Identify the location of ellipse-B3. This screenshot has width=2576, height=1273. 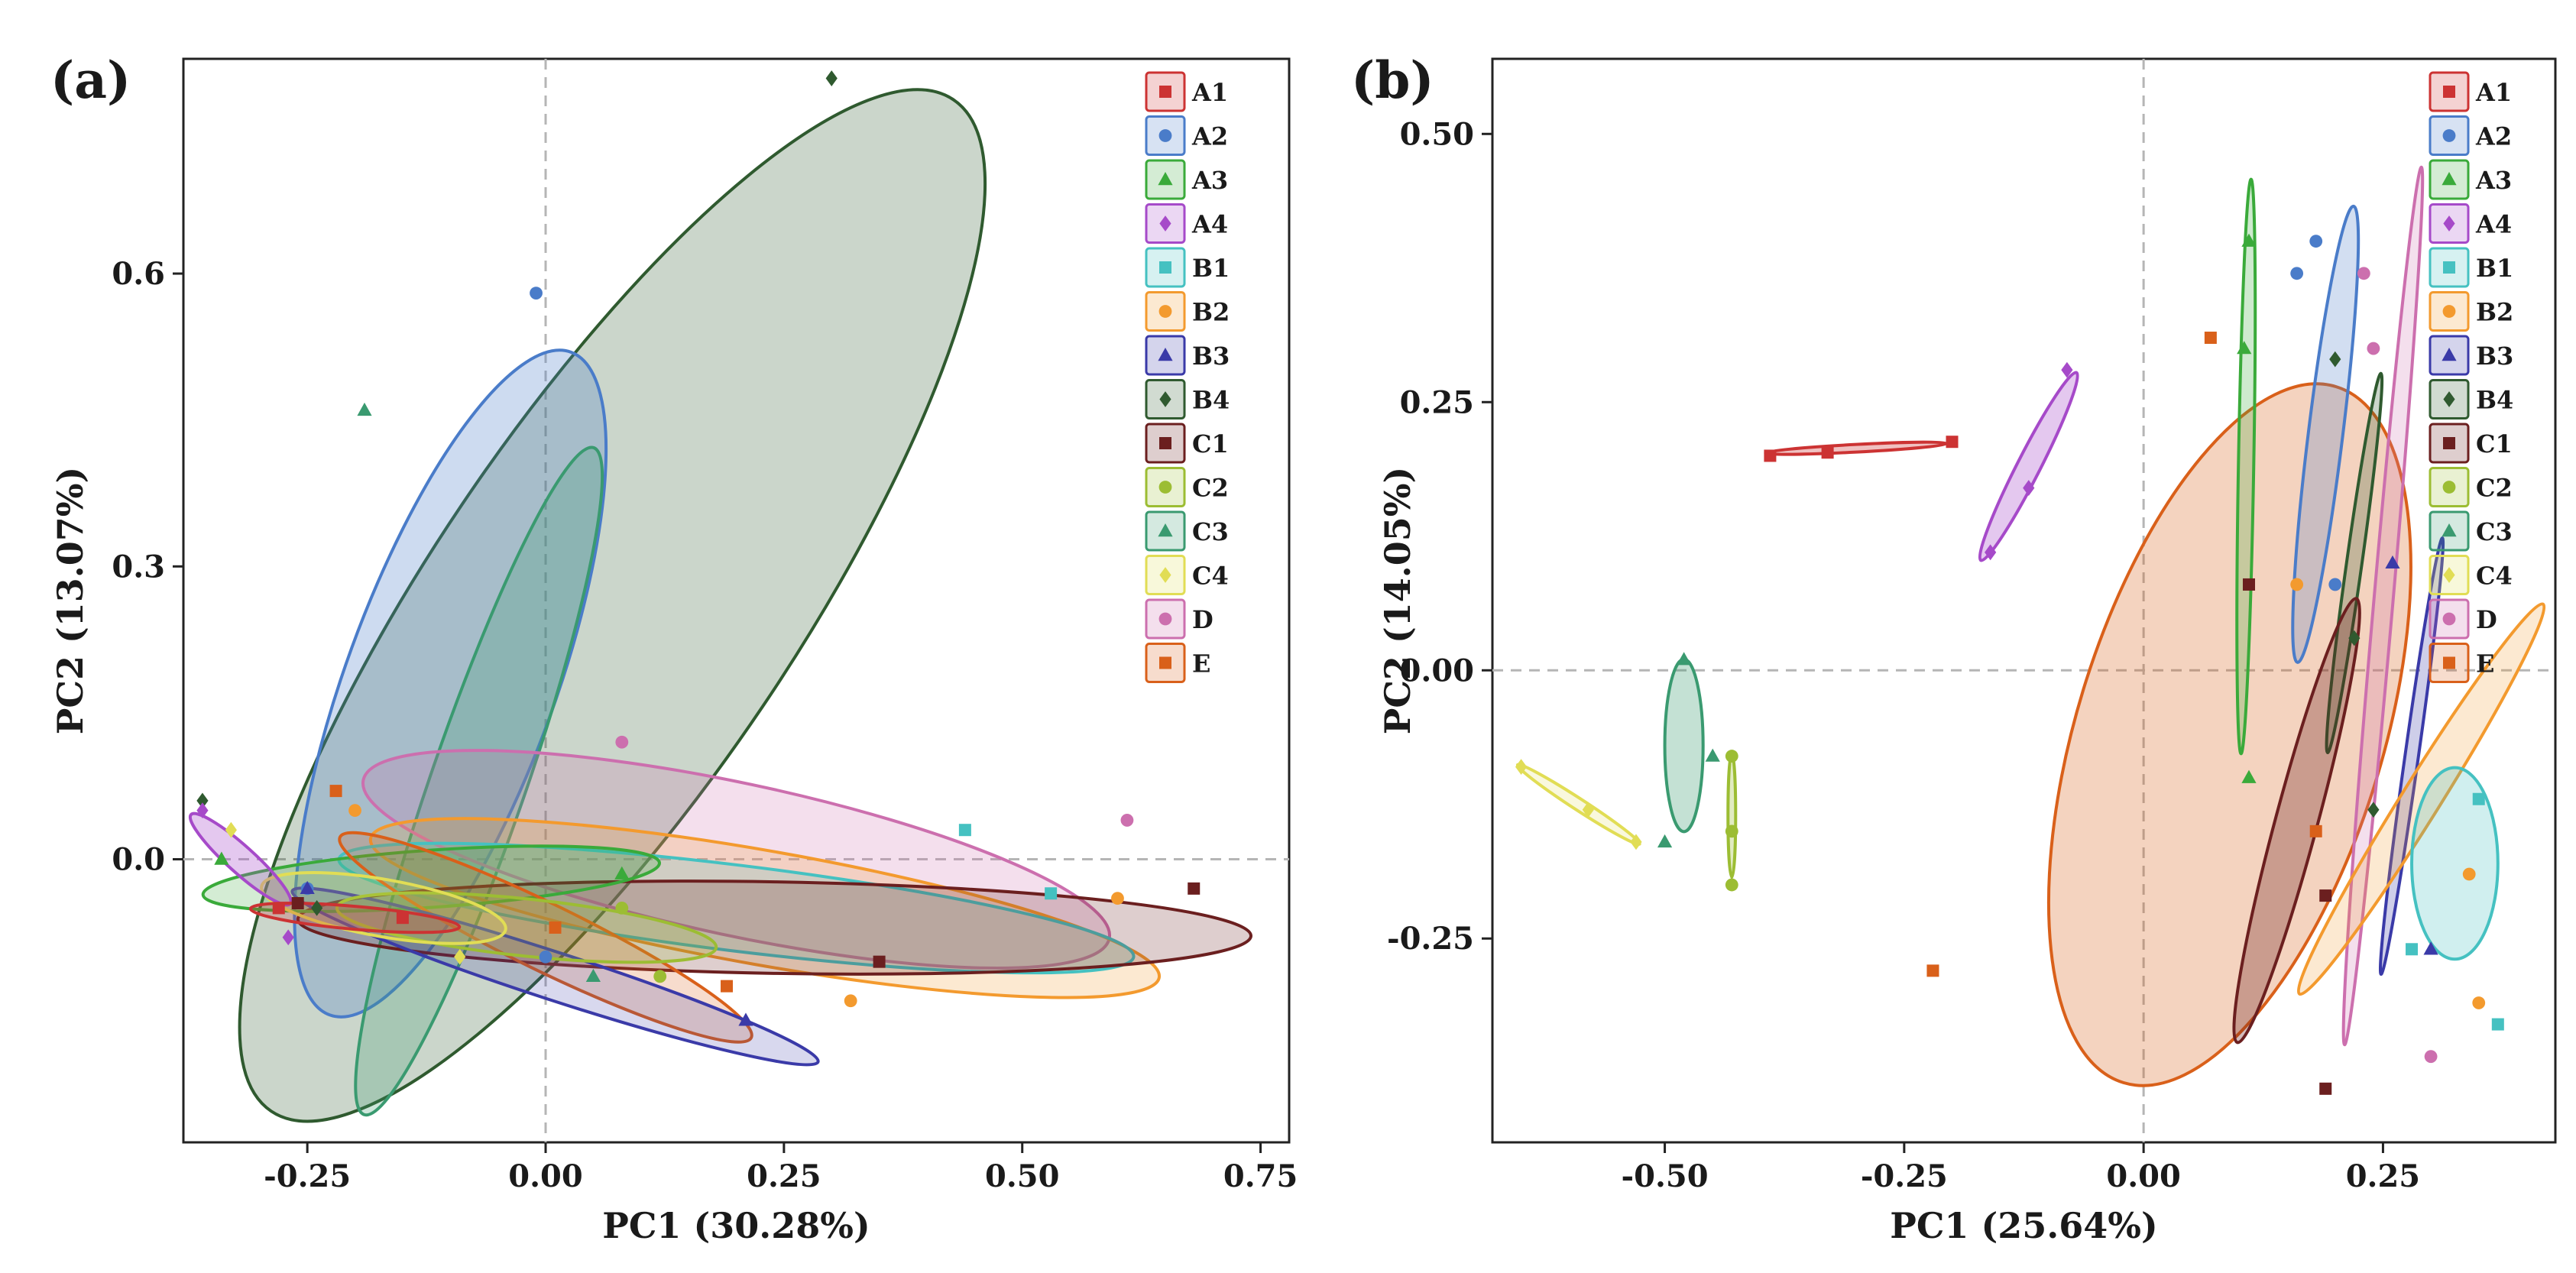
(2411, 756).